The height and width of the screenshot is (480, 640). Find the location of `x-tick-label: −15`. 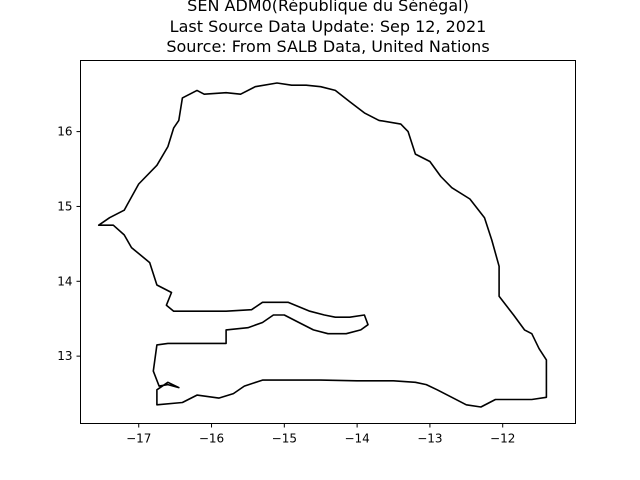

x-tick-label: −15 is located at coordinates (284, 439).